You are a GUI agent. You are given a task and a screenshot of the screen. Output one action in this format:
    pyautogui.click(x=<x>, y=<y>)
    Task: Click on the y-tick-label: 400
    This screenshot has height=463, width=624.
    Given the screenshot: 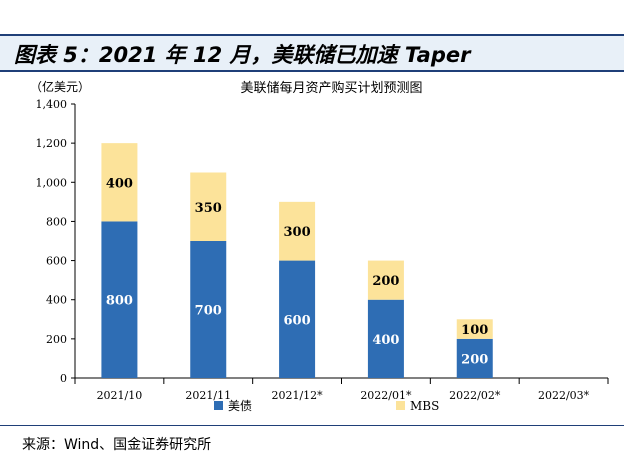 What is the action you would take?
    pyautogui.click(x=56, y=300)
    